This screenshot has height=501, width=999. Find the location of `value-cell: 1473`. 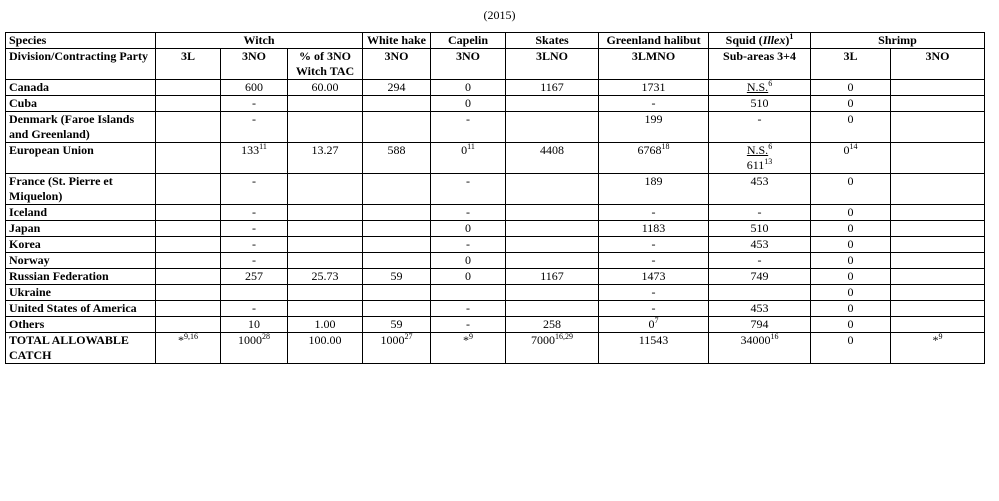

value-cell: 1473 is located at coordinates (654, 276).